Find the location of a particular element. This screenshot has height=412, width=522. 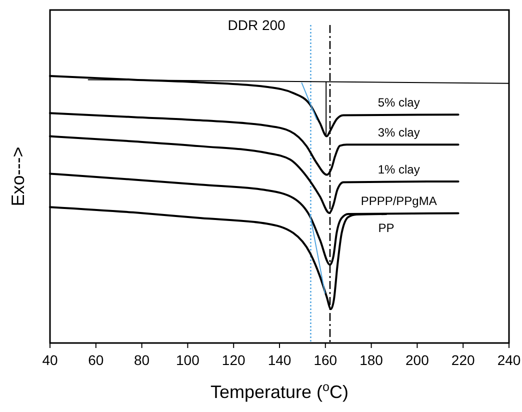

x-tick-label: 40 is located at coordinates (50, 360).